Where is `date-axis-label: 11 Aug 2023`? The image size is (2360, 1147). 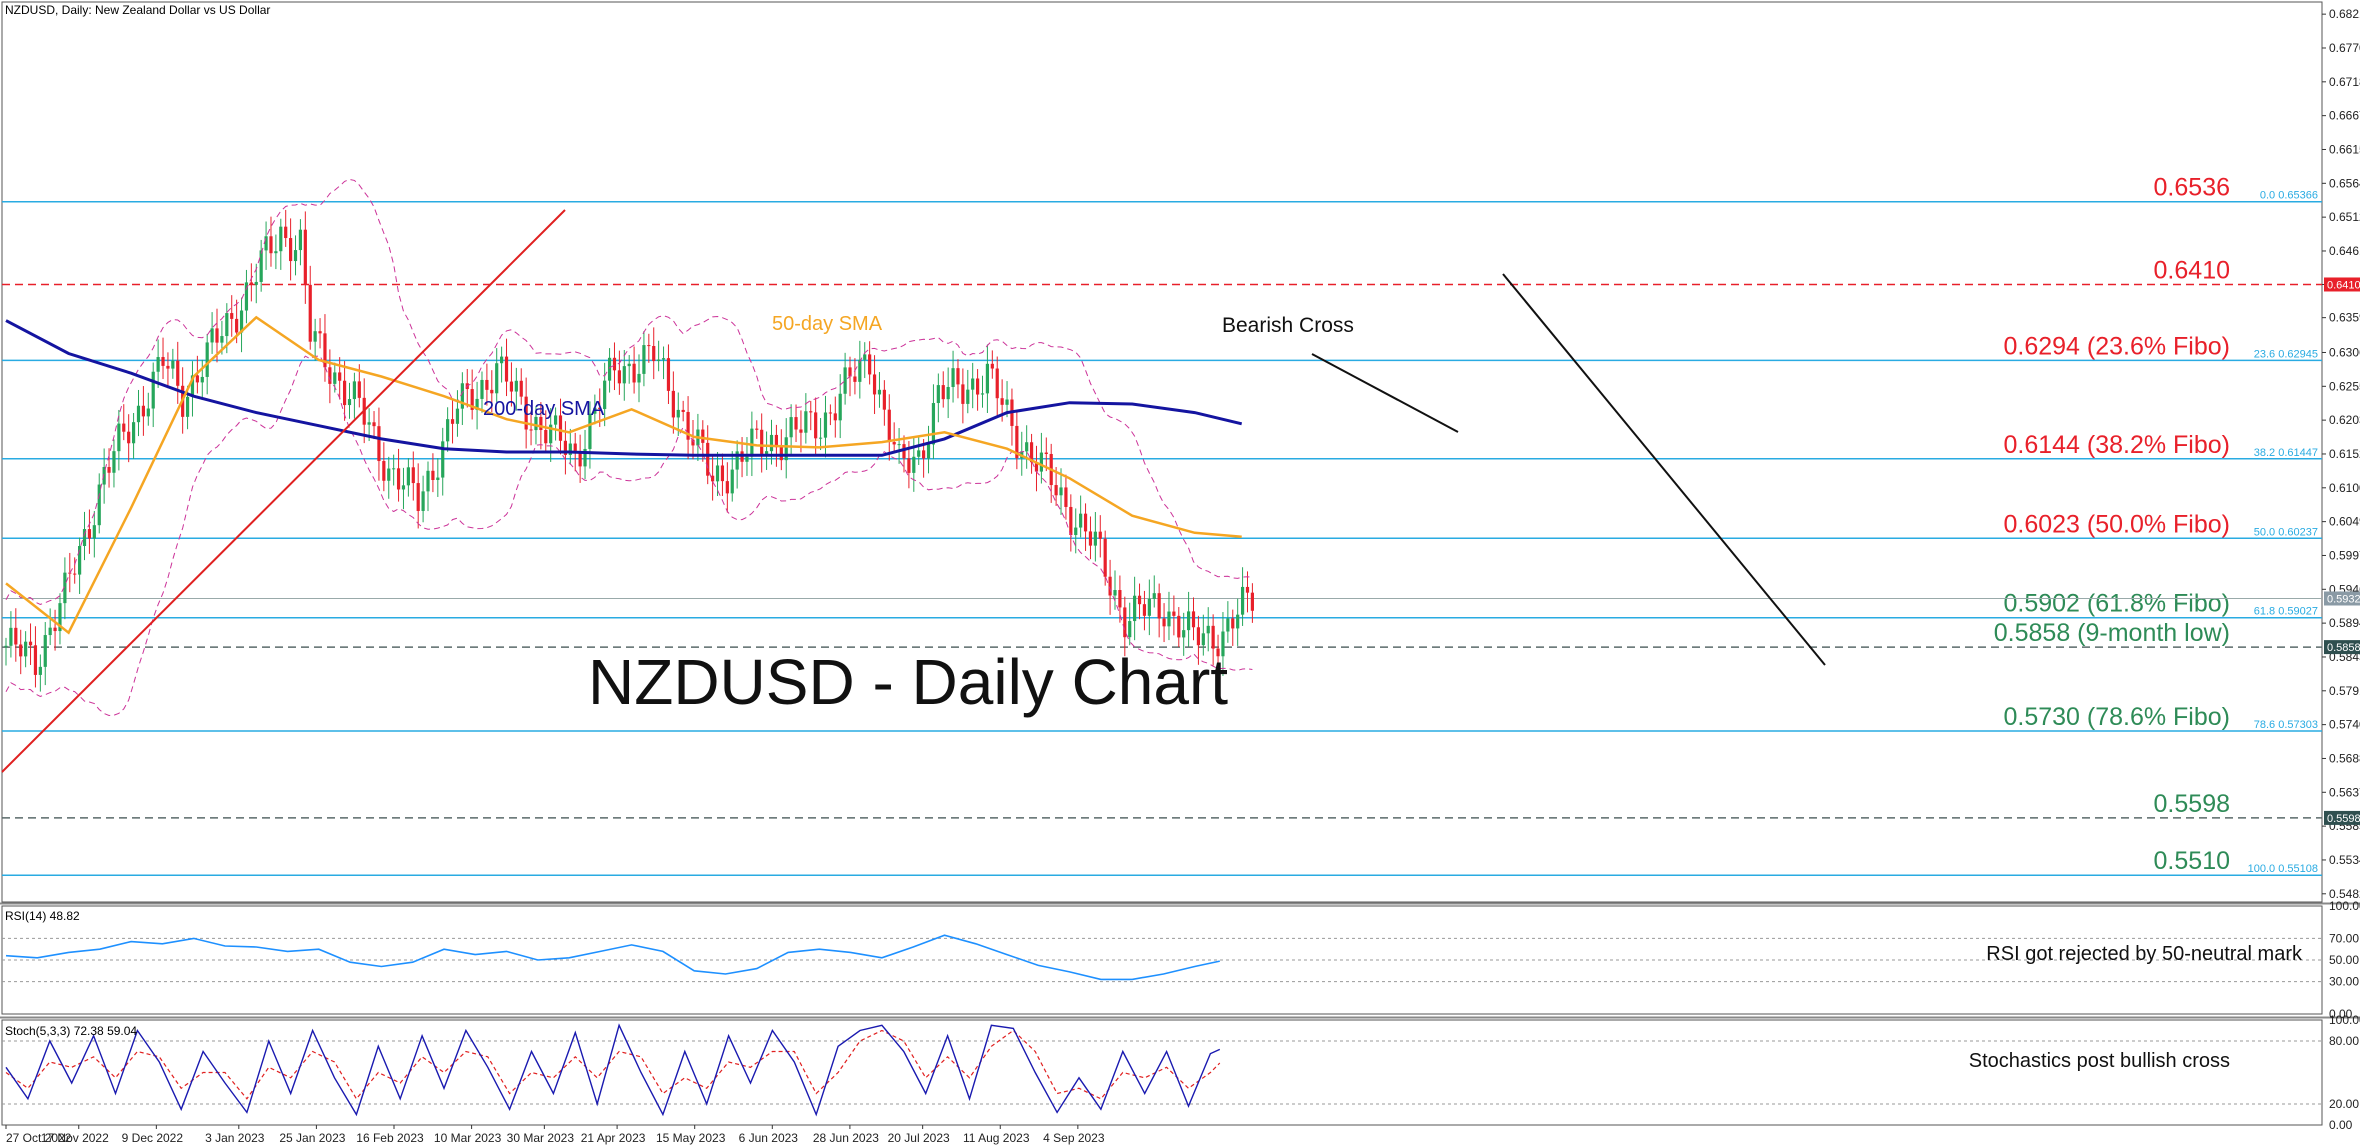
date-axis-label: 11 Aug 2023 is located at coordinates (996, 1138).